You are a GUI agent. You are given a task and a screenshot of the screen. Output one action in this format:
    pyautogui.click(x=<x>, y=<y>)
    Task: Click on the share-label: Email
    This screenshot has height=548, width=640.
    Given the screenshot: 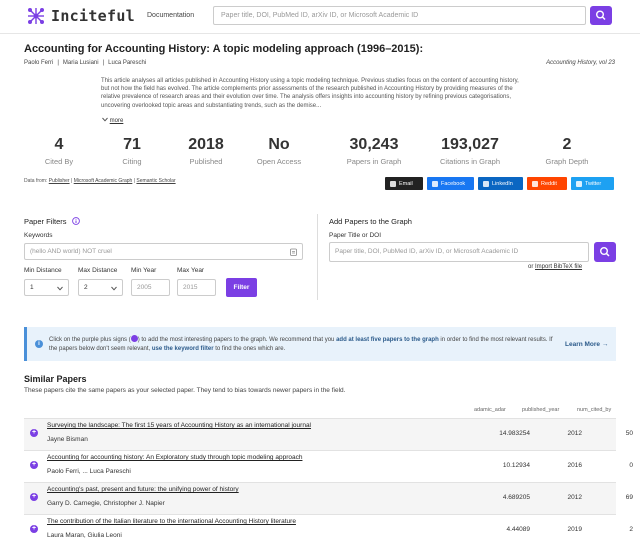 What is the action you would take?
    pyautogui.click(x=406, y=183)
    